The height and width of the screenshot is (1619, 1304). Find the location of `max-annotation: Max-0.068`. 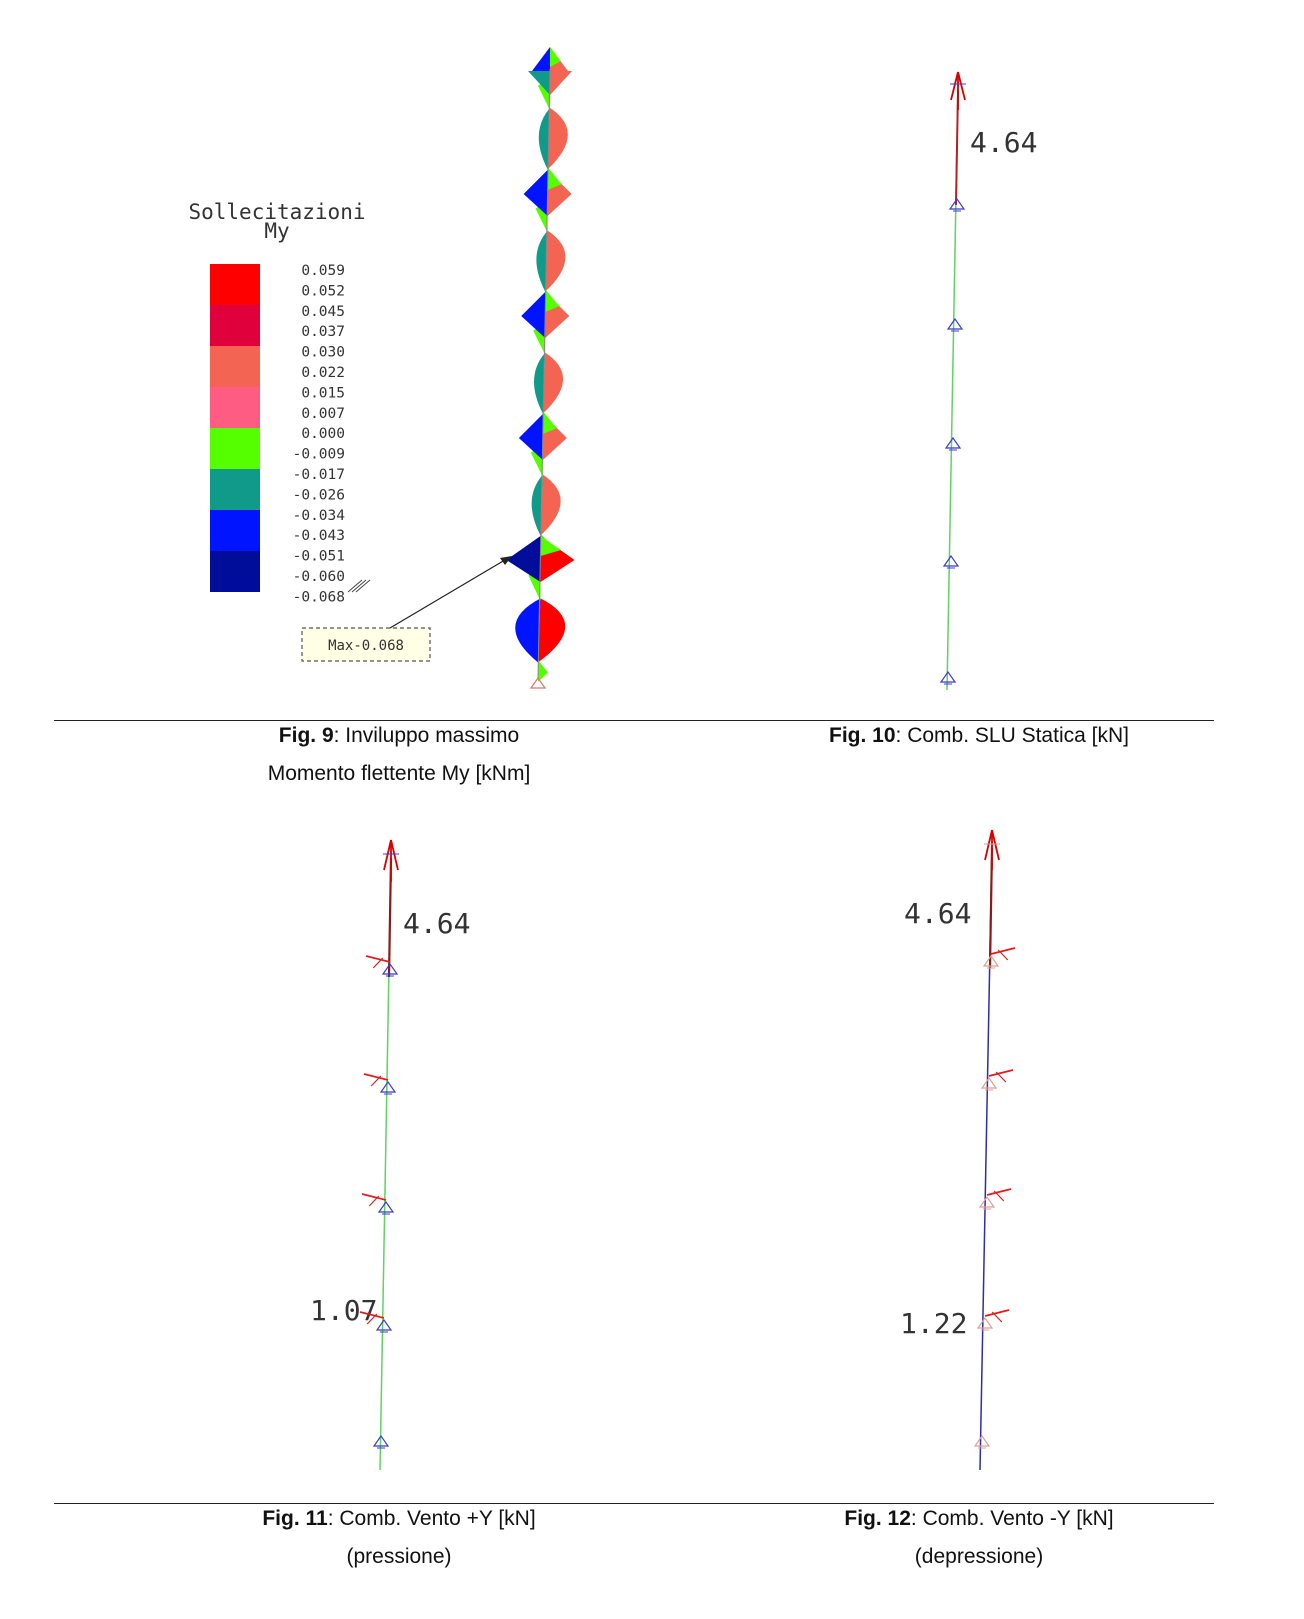

max-annotation: Max-0.068 is located at coordinates (406, 609).